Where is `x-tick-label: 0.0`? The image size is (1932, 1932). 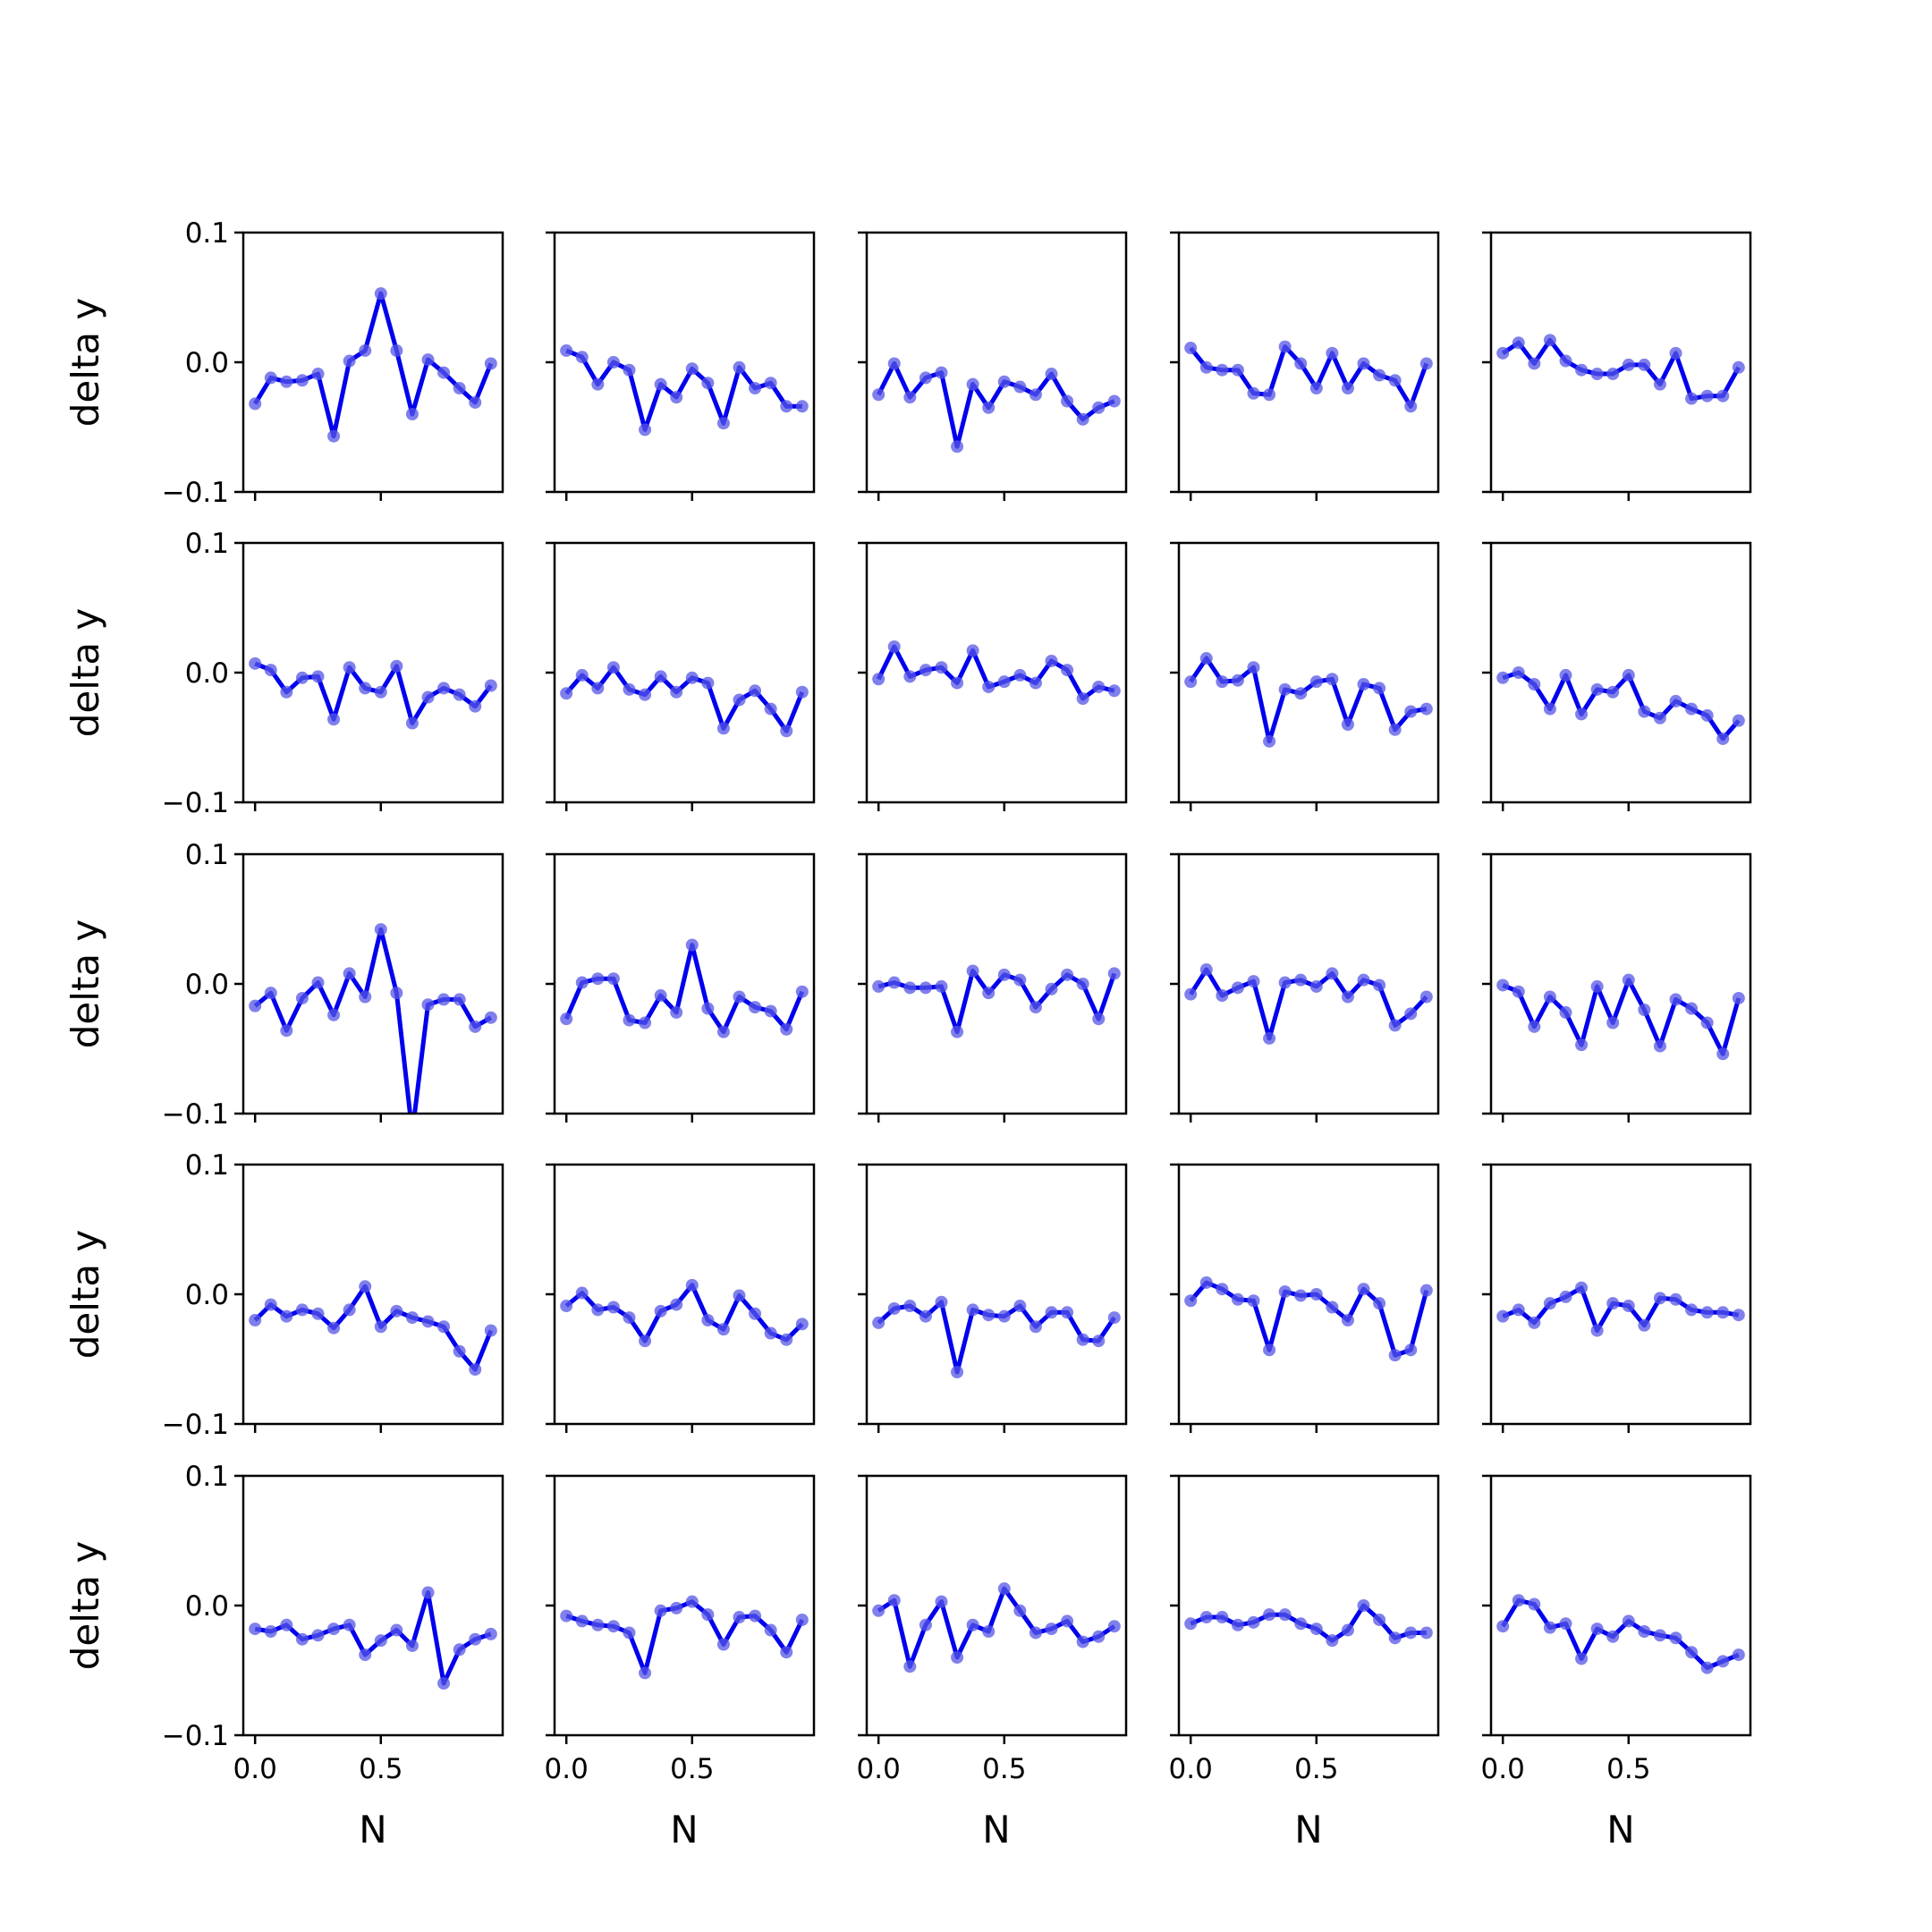
x-tick-label: 0.0 is located at coordinates (879, 1769).